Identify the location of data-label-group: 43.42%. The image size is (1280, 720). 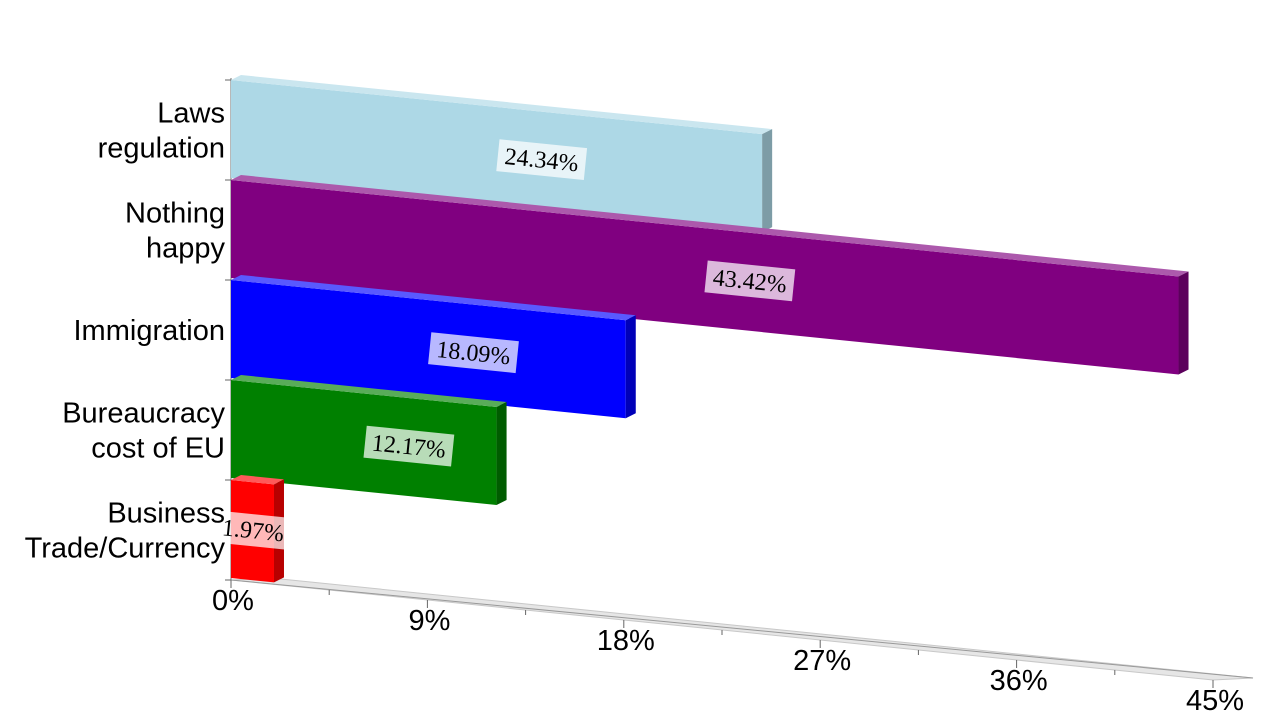
(750, 281).